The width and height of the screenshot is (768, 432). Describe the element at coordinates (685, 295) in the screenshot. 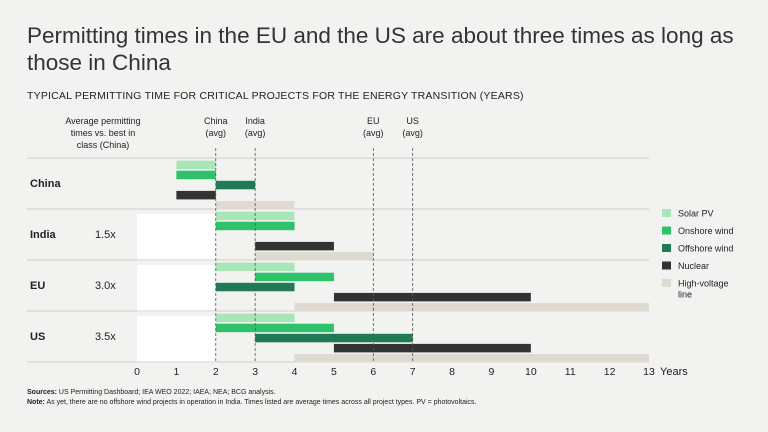

I see `legend-label: line` at that location.